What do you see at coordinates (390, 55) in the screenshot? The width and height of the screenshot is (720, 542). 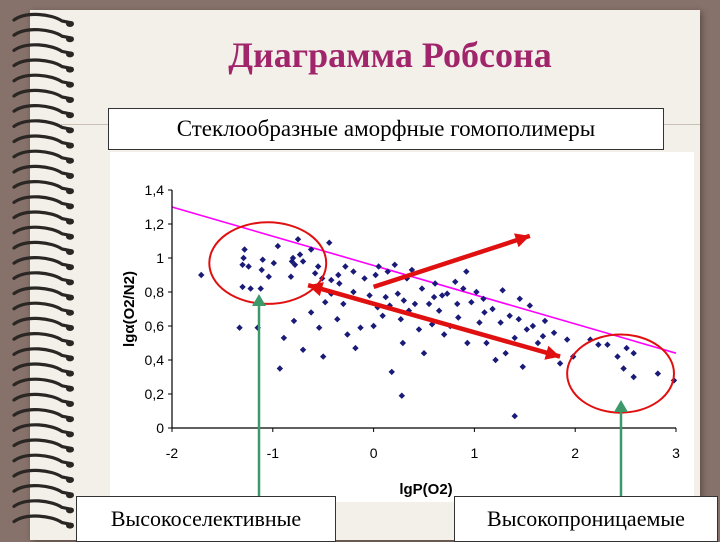 I see `slide-title: Диаграмма Робсона` at bounding box center [390, 55].